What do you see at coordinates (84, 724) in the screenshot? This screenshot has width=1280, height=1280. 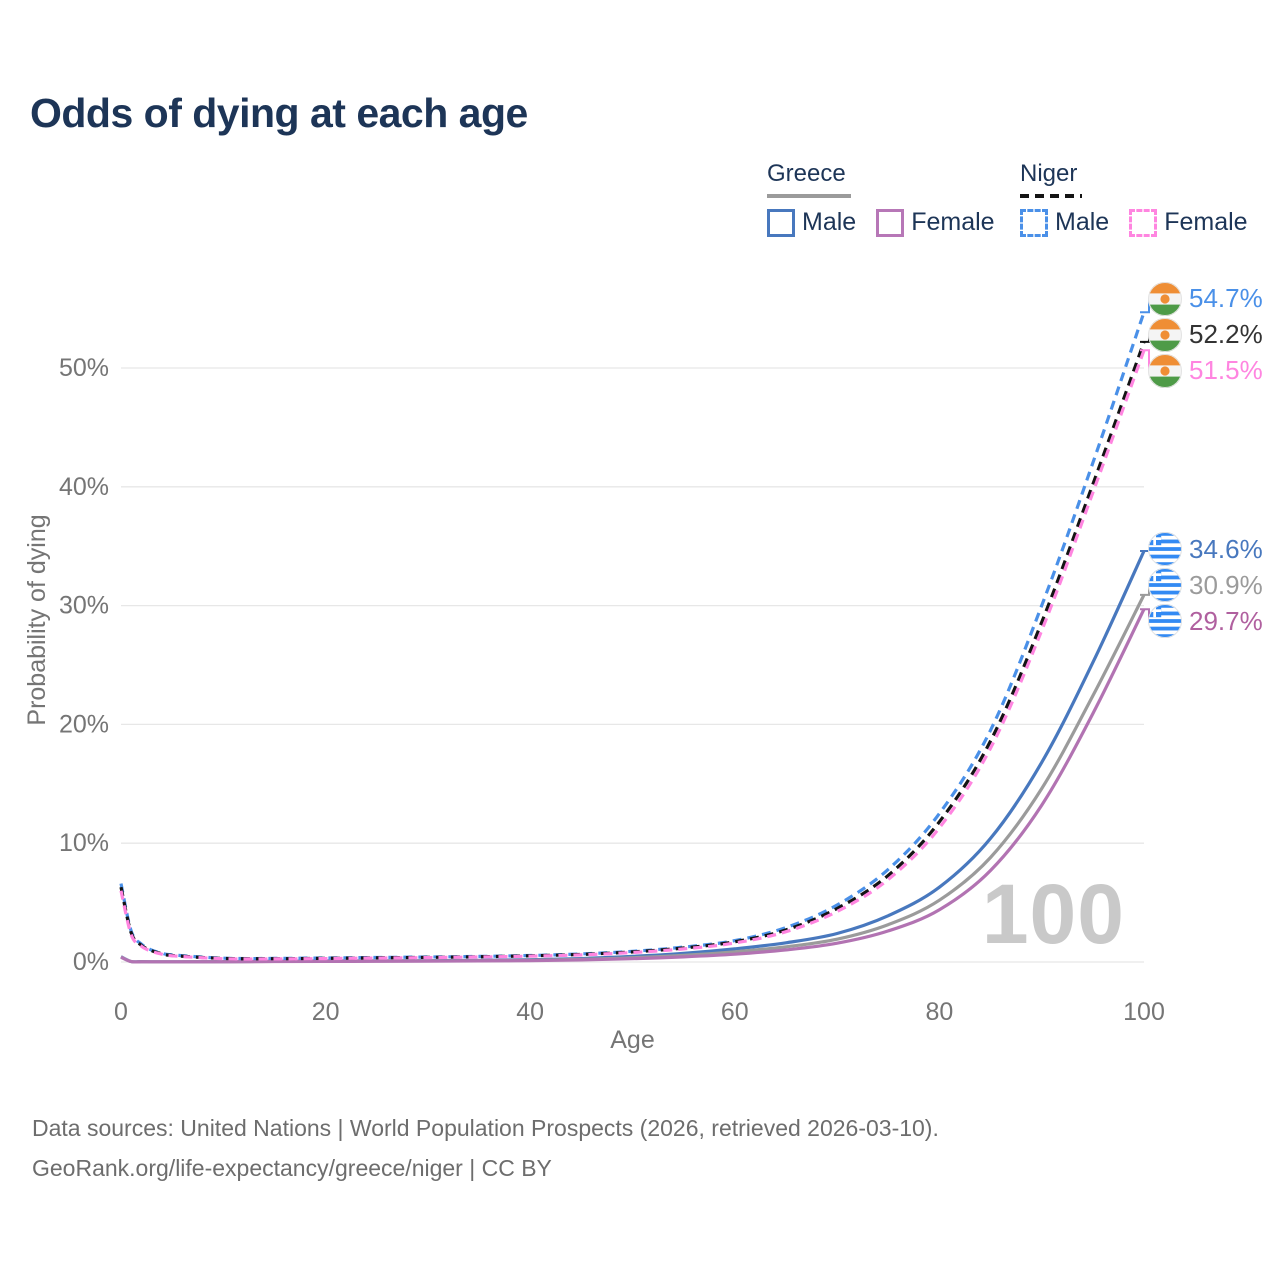 I see `y-tick-label: 20%` at bounding box center [84, 724].